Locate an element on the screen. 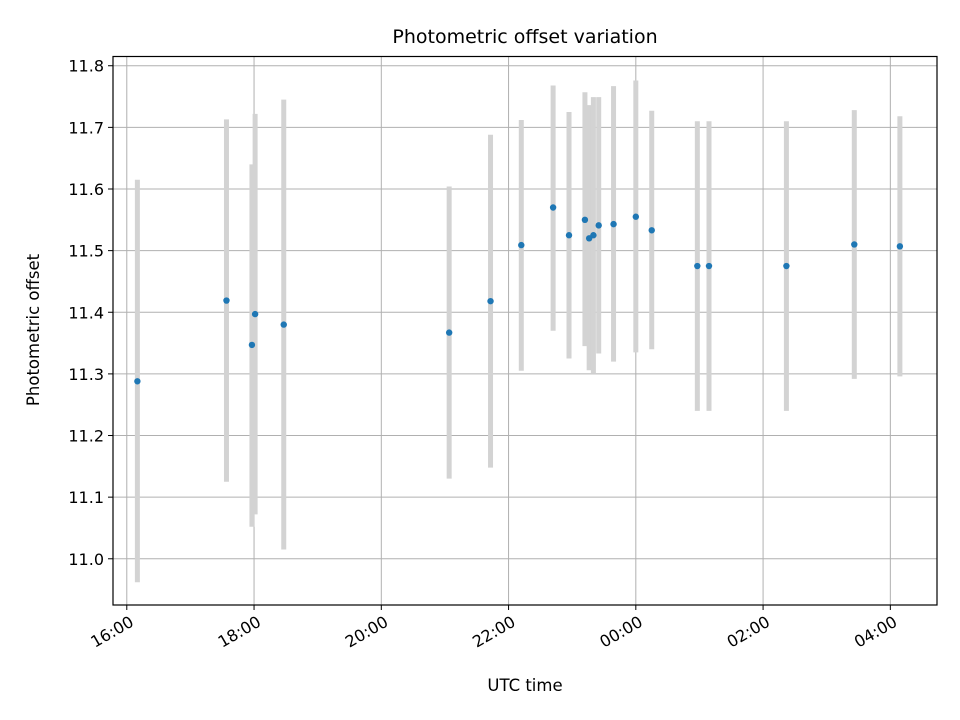 The height and width of the screenshot is (720, 960). y-tick-label: 11.0 is located at coordinates (86, 559).